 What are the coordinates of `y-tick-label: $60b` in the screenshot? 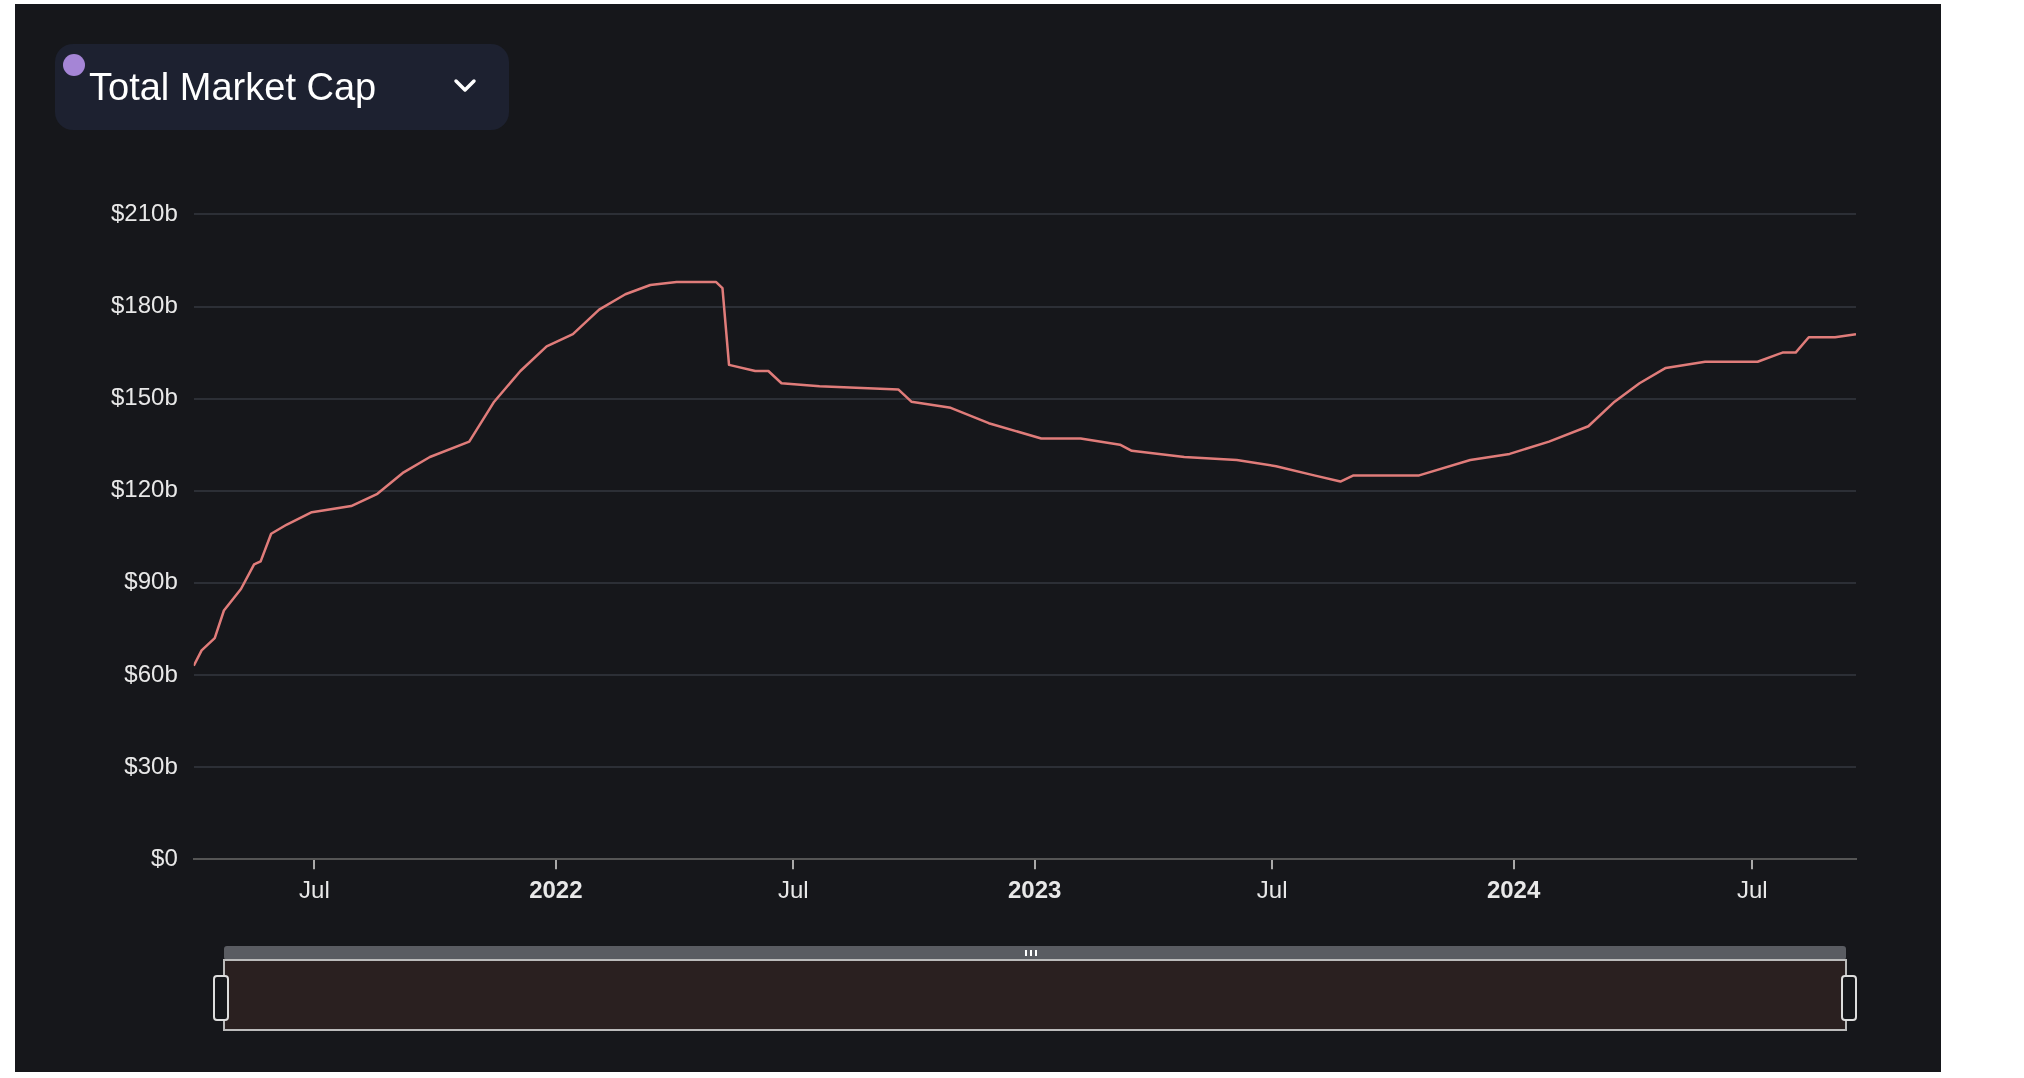 It's located at (151, 673).